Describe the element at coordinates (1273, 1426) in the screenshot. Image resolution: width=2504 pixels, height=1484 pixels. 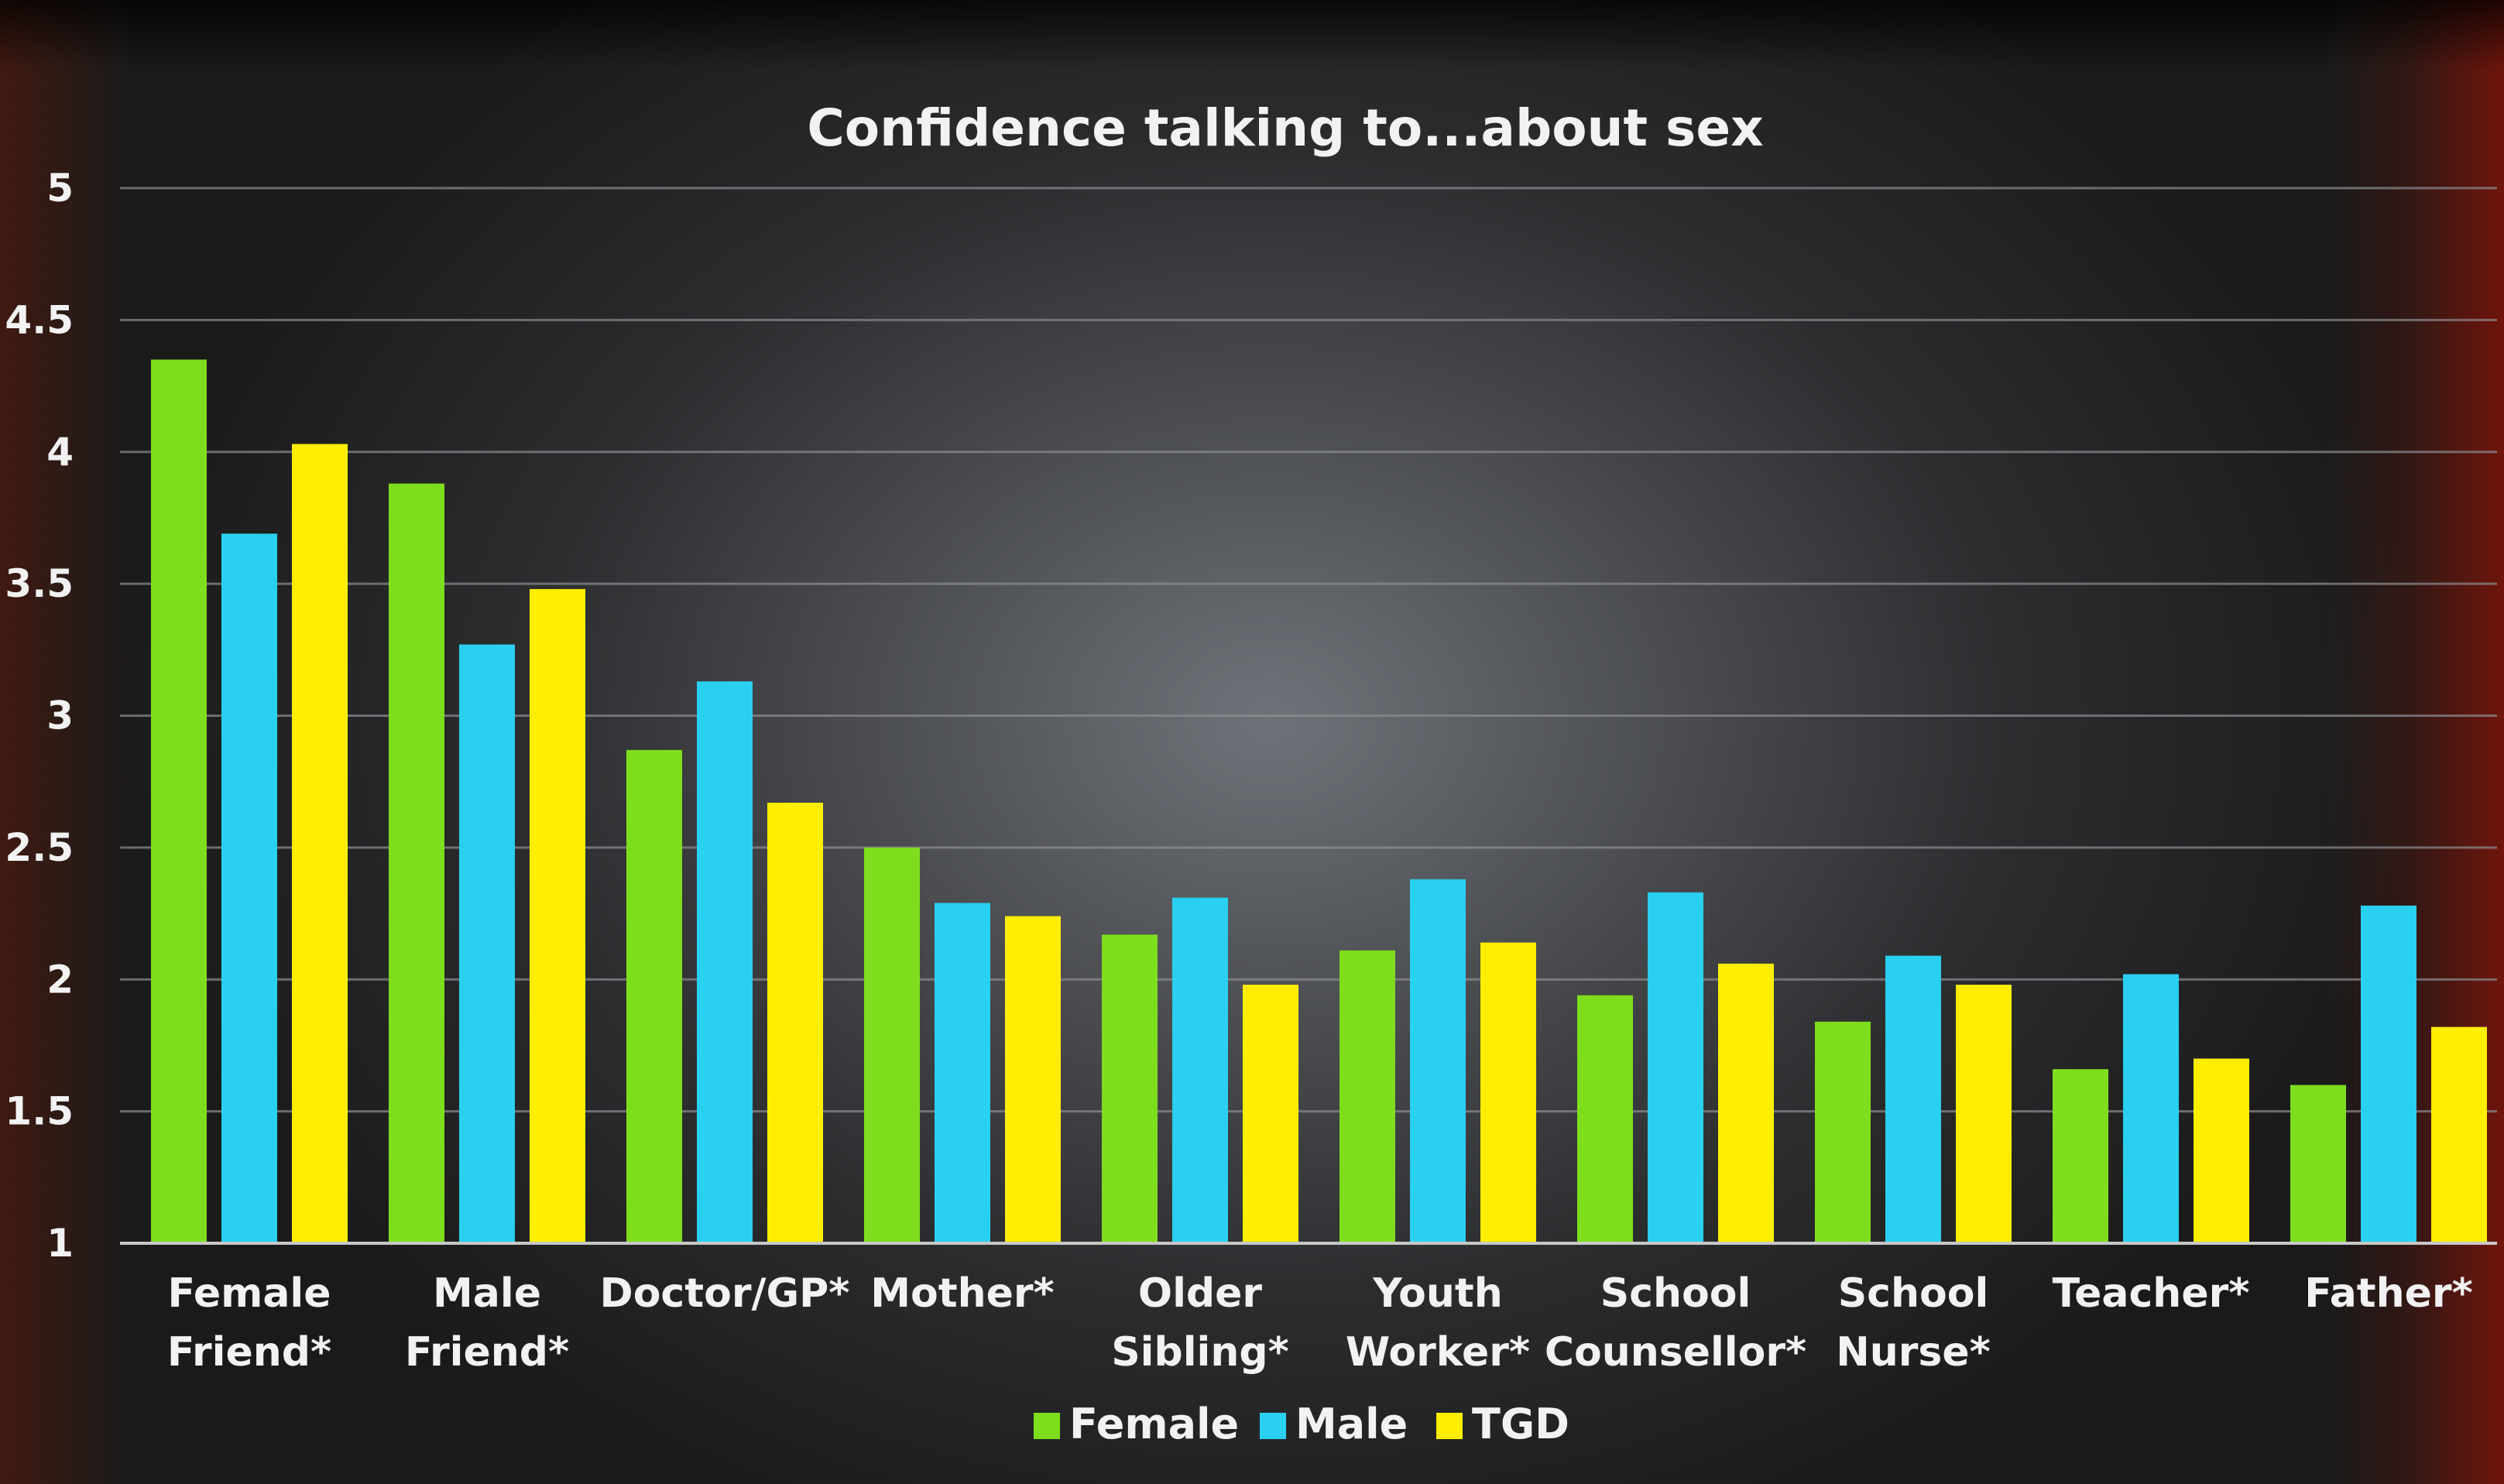
I see `legend-swatch-male` at that location.